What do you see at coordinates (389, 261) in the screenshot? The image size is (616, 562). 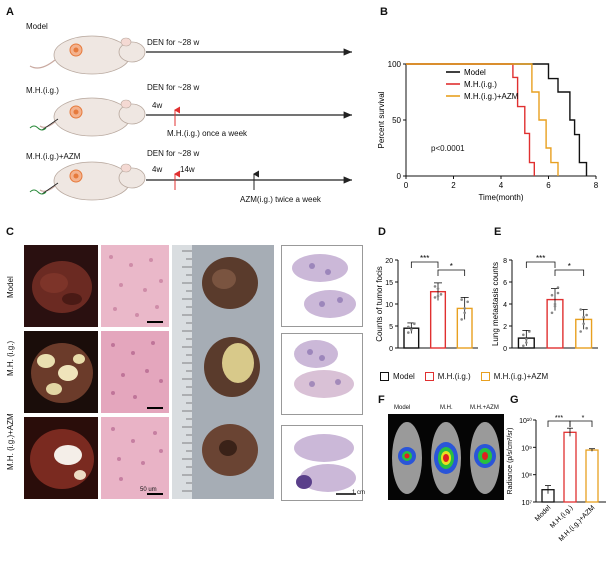 I see `y-tick-label: 20` at bounding box center [389, 261].